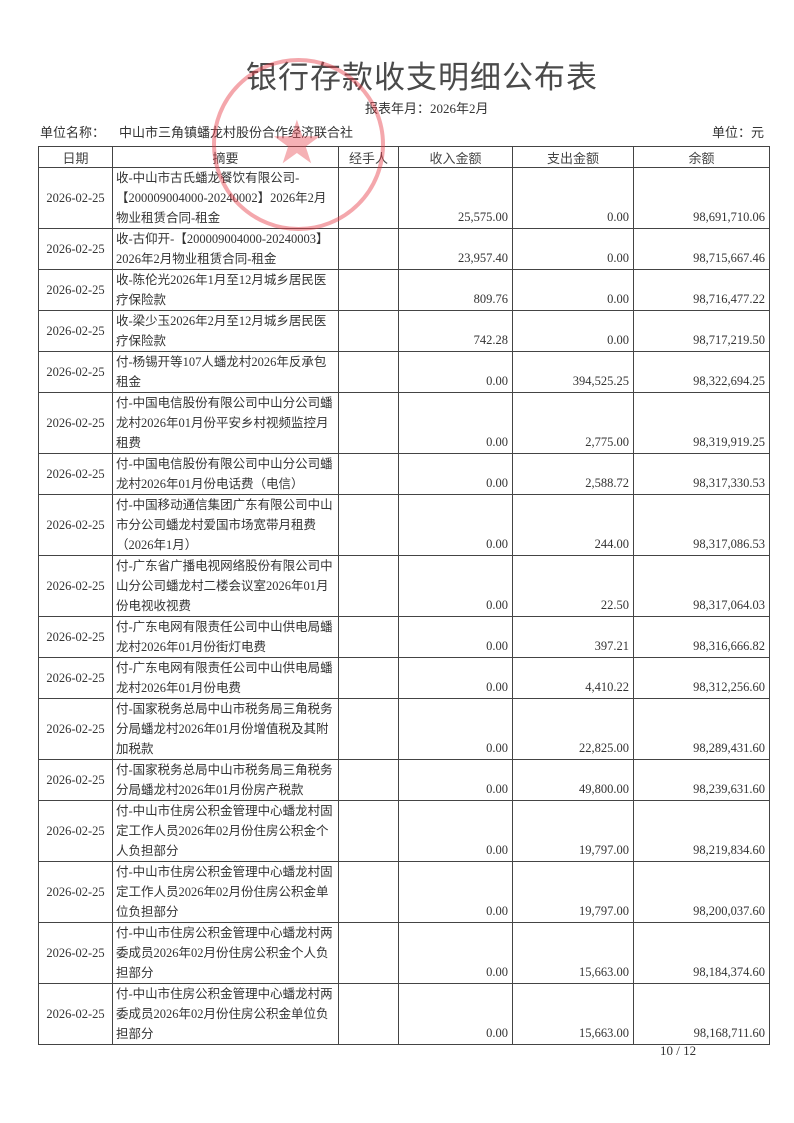  Describe the element at coordinates (573, 678) in the screenshot. I see `cell-expense: 4,410.22` at that location.